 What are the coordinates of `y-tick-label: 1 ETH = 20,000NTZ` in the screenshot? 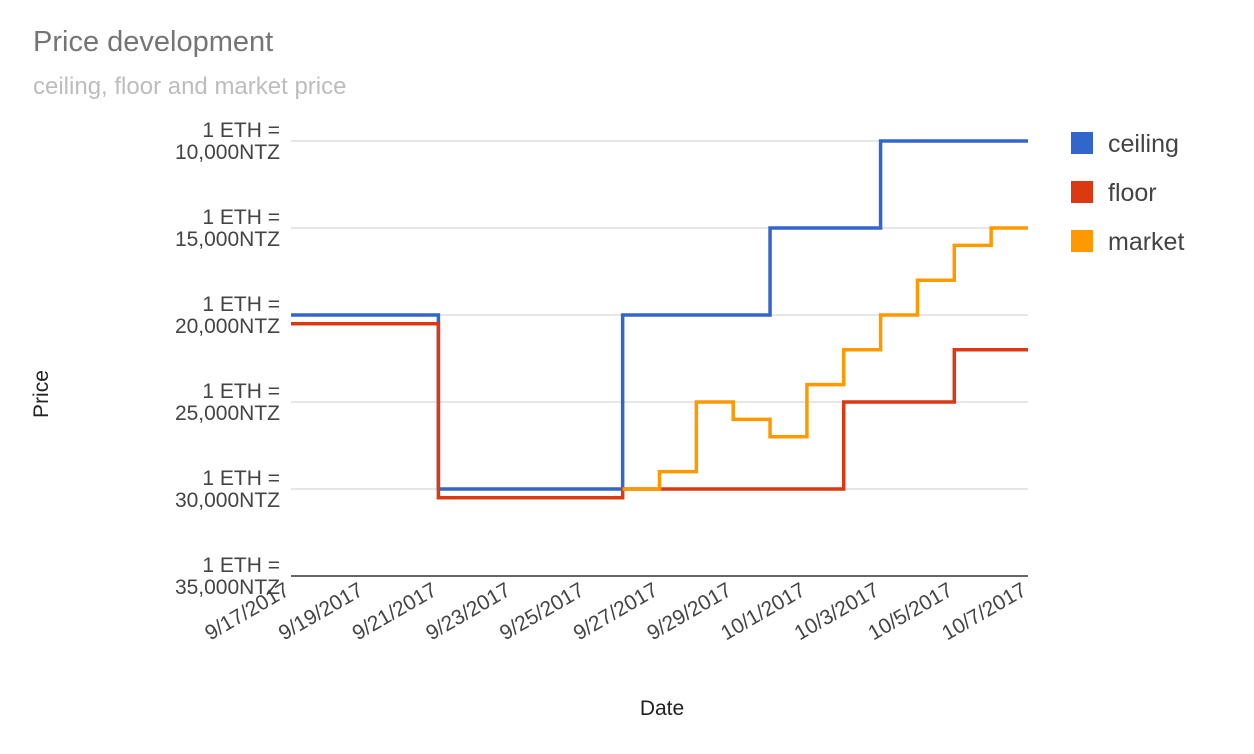 It's located at (227, 315).